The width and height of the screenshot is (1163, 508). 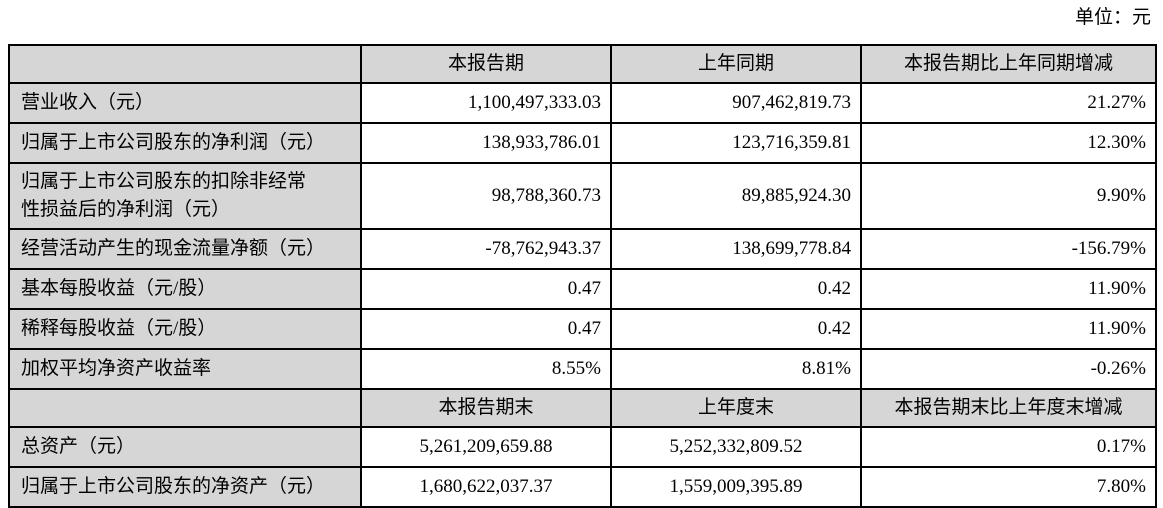 What do you see at coordinates (185, 143) in the screenshot?
I see `row-label-cell: 归属于上市公司股东的净利润（元）` at bounding box center [185, 143].